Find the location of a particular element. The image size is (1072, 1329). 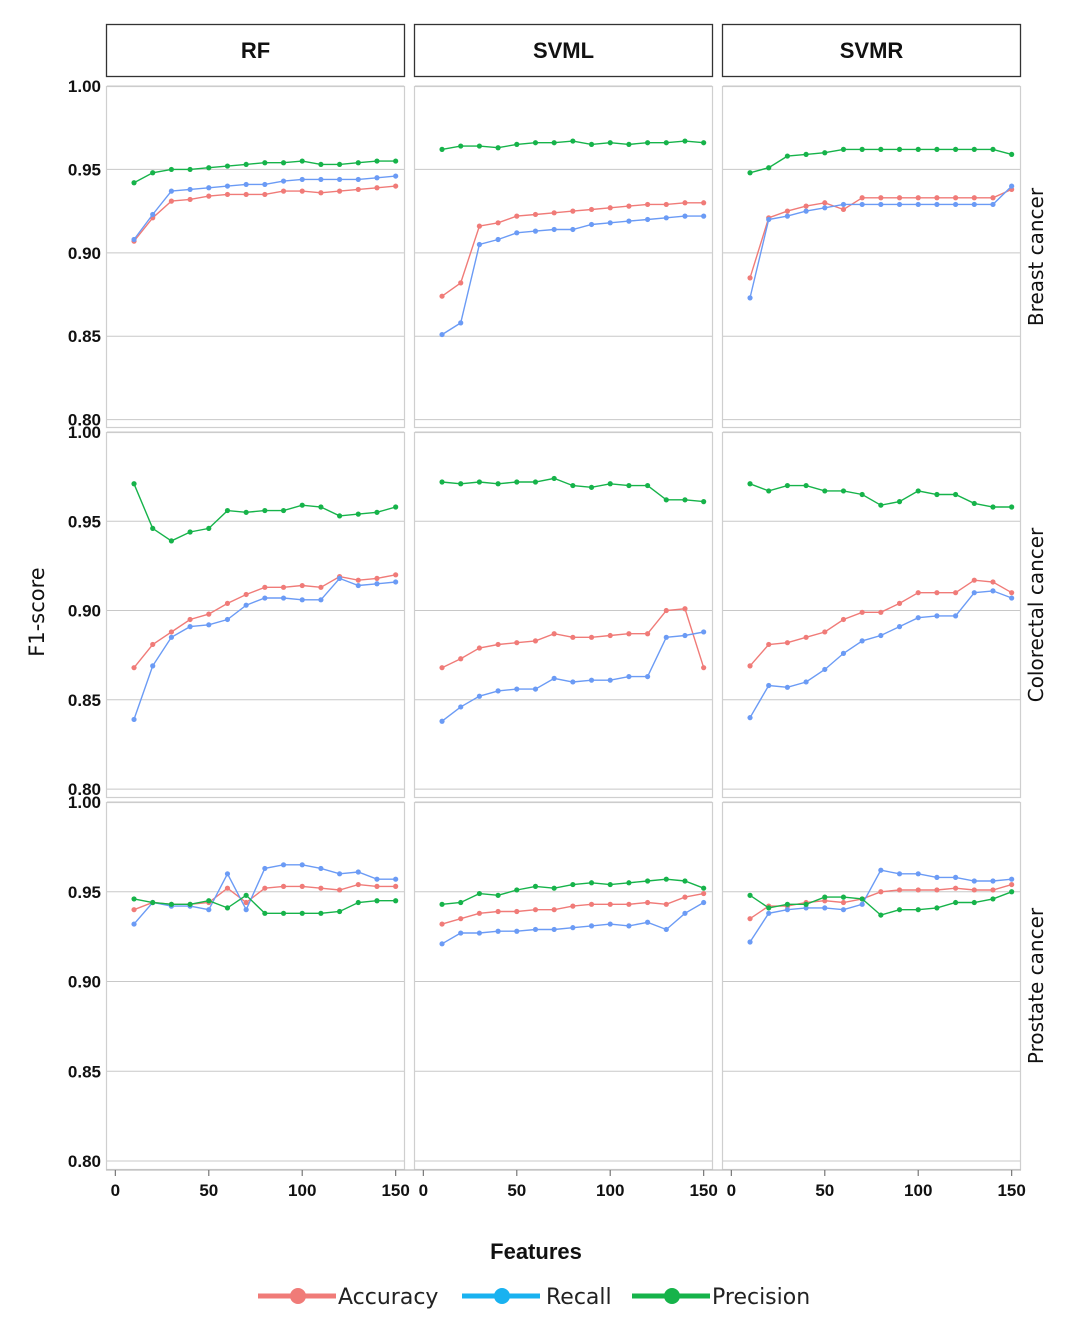

panel-rf-breast-cancer is located at coordinates (255, 257).